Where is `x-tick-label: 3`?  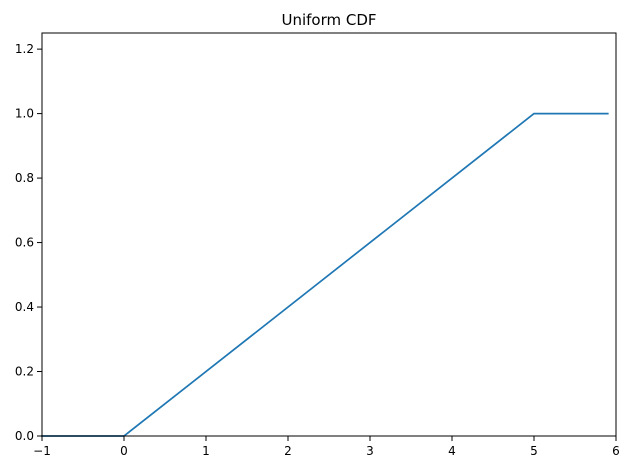 x-tick-label: 3 is located at coordinates (370, 451).